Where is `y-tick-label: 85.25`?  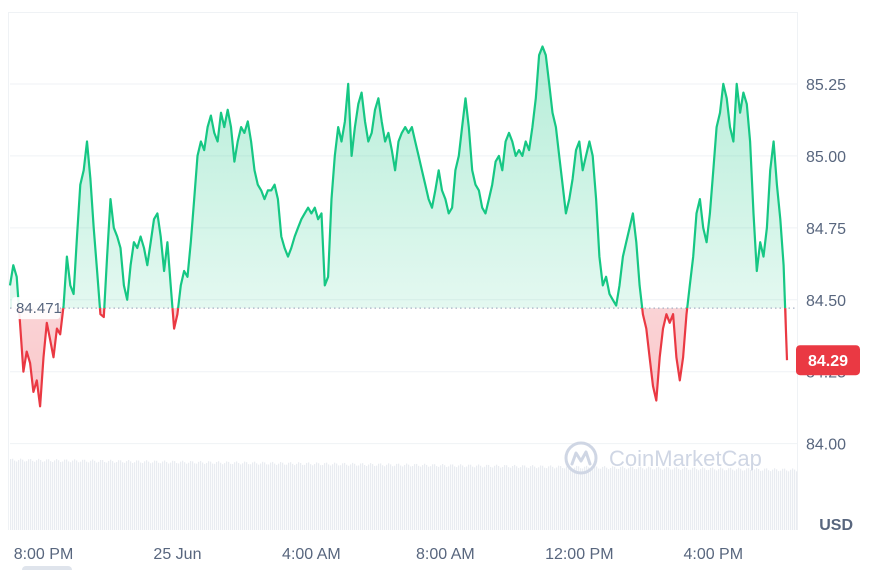
y-tick-label: 85.25 is located at coordinates (826, 85).